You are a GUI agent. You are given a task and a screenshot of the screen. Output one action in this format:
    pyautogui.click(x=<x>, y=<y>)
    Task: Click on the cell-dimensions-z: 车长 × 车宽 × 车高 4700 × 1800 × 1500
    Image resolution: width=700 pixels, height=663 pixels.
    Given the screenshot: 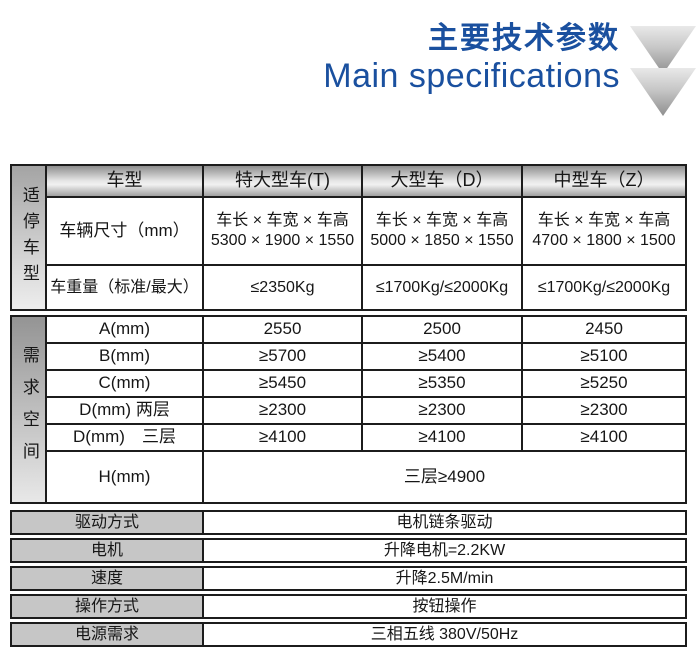 What is the action you would take?
    pyautogui.click(x=604, y=231)
    